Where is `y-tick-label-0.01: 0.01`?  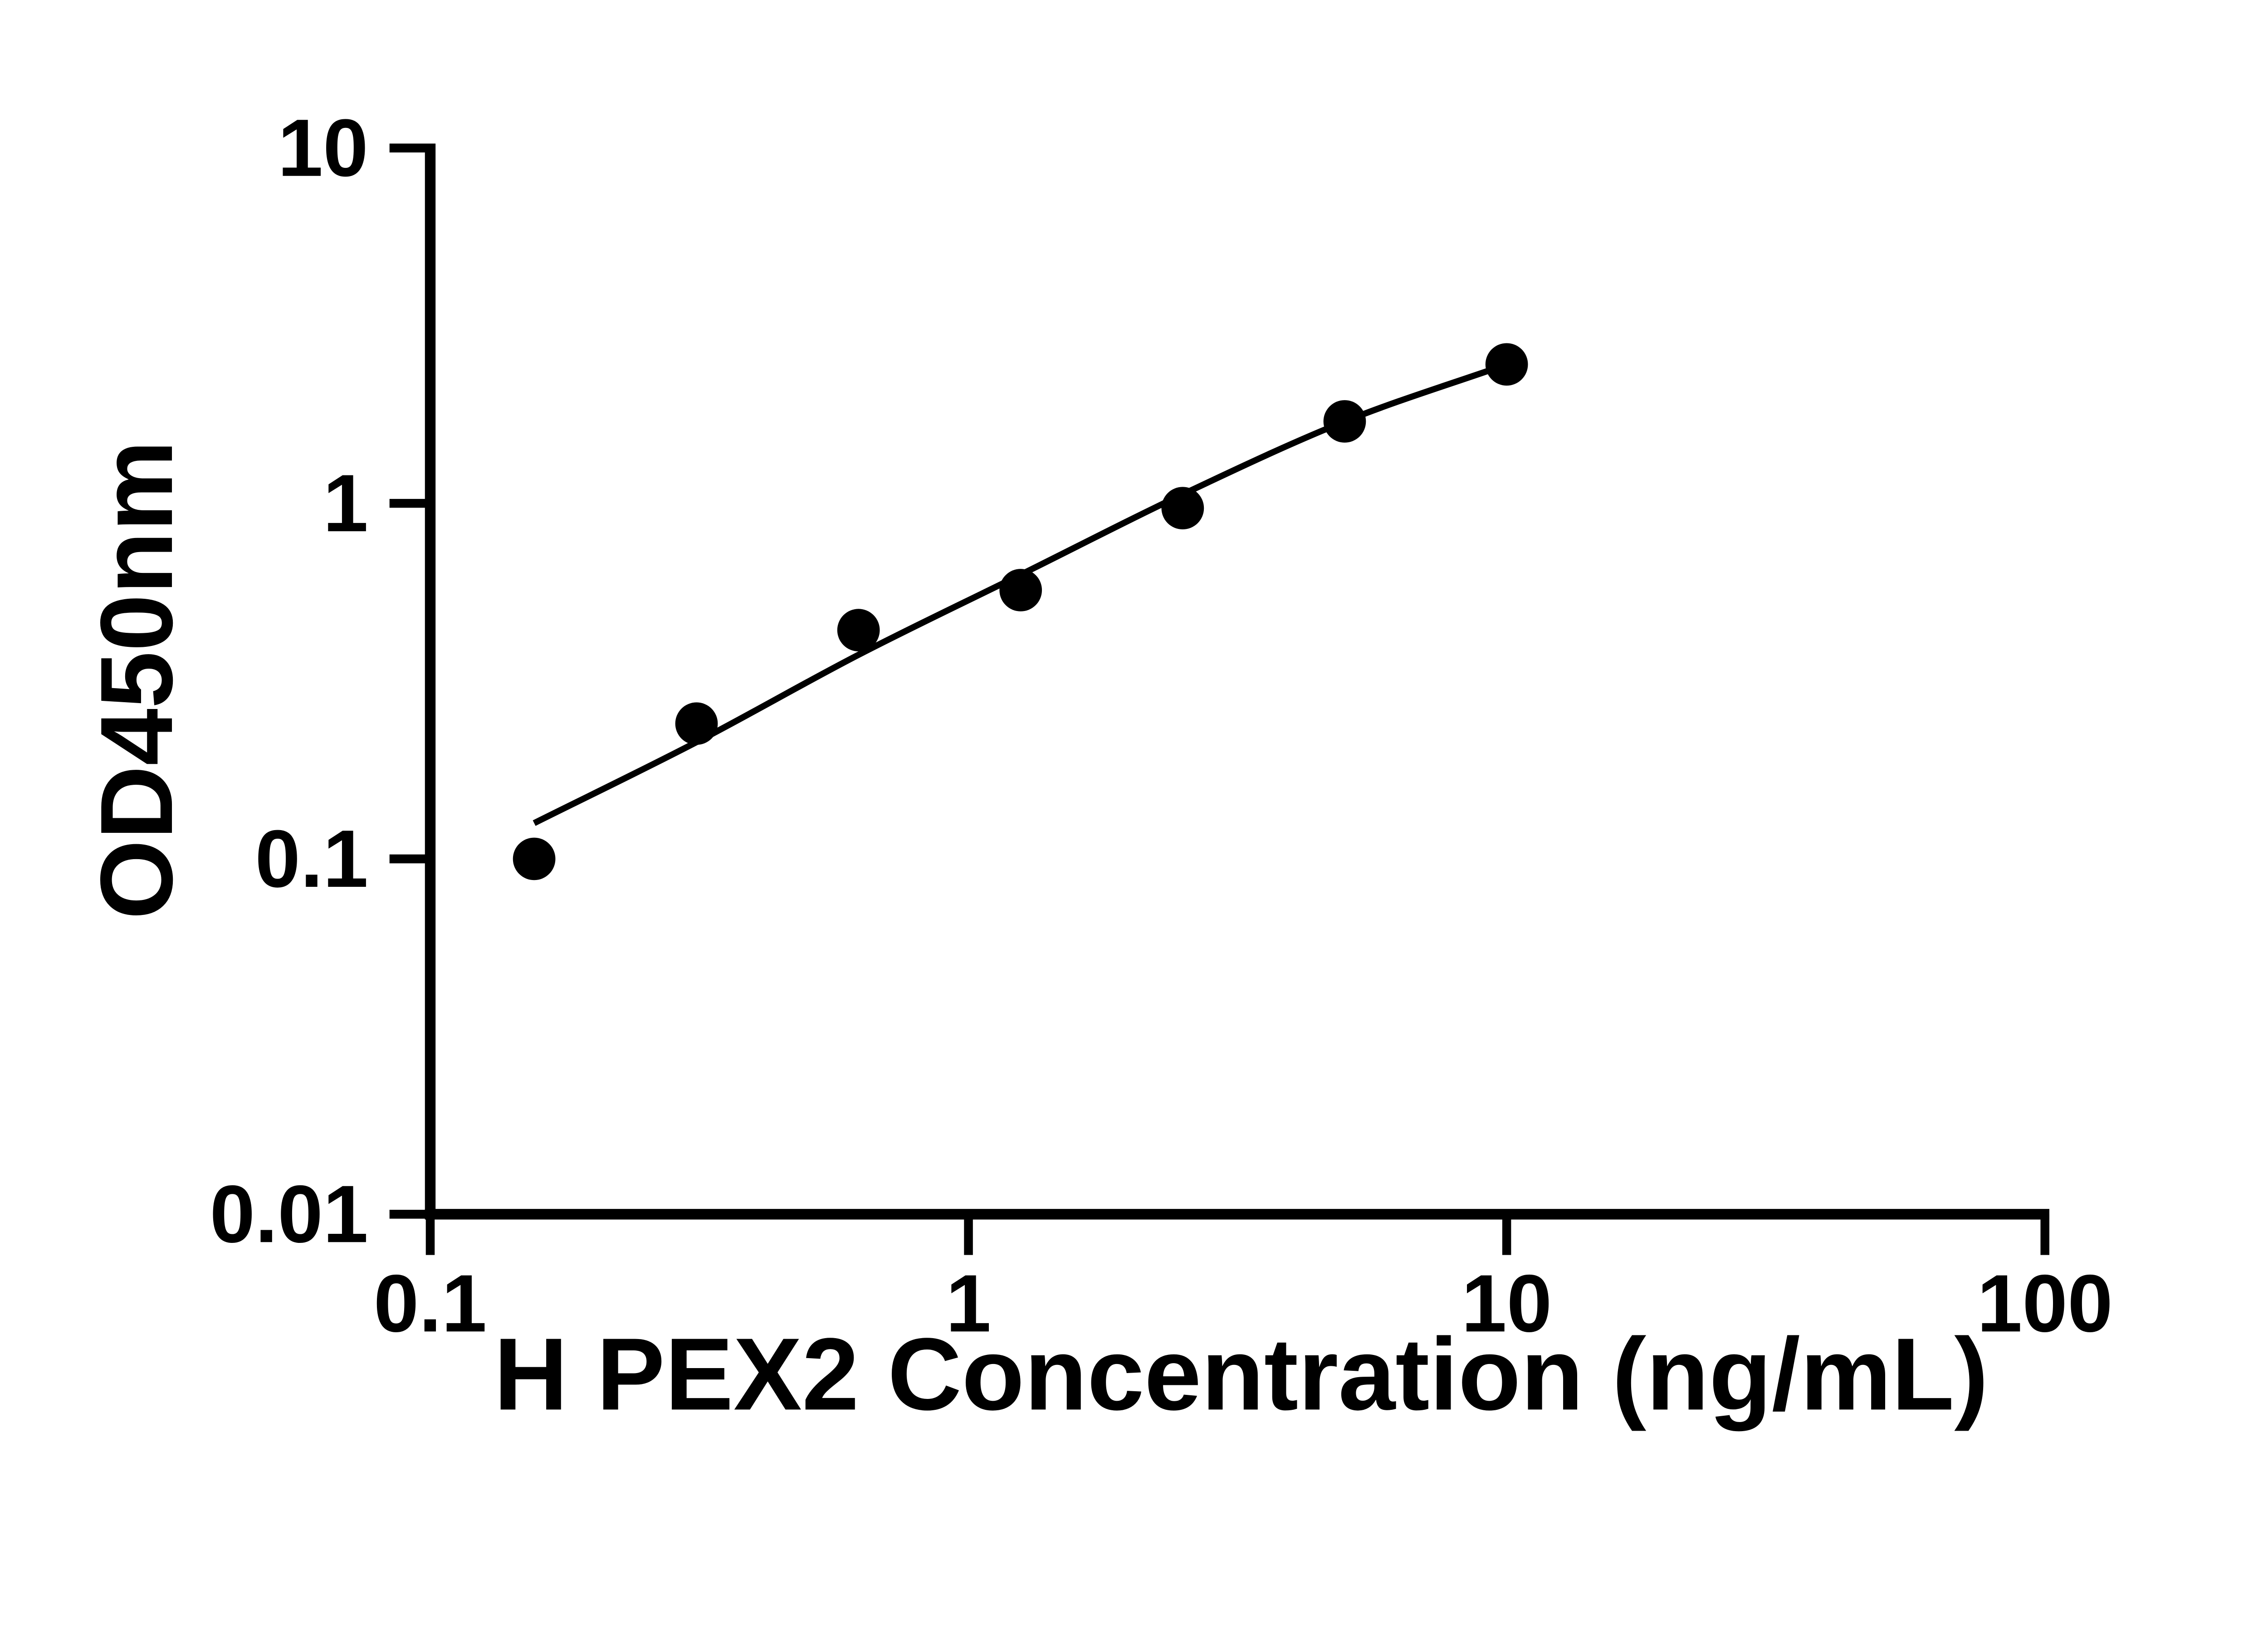 y-tick-label-0.01: 0.01 is located at coordinates (289, 1214).